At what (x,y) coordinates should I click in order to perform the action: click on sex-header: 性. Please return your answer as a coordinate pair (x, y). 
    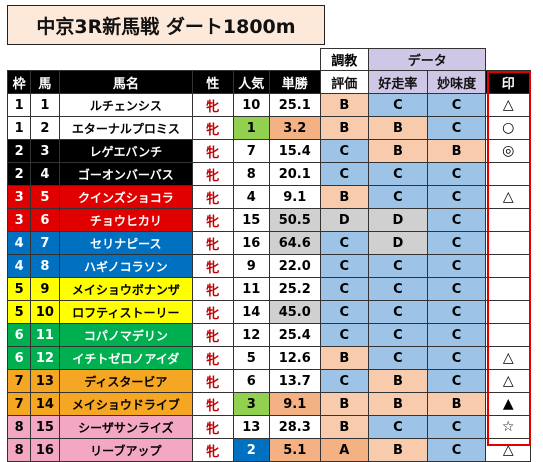
    Looking at the image, I should click on (213, 82).